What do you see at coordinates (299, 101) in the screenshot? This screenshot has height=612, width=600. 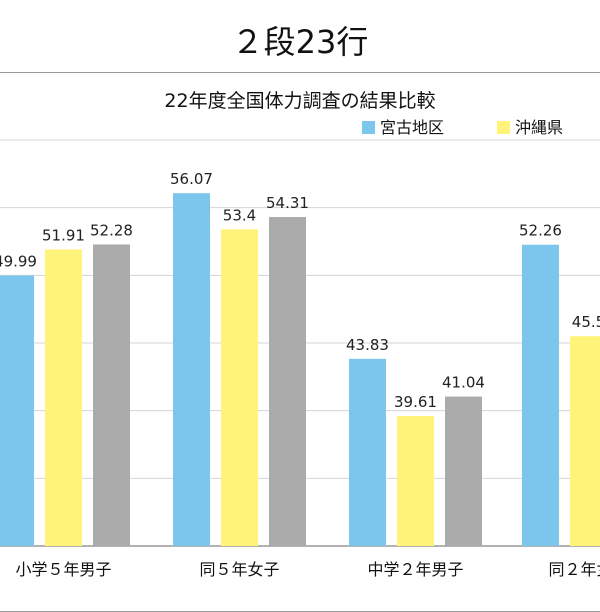 I see `chart-title: 22年度全国体力調査の結果比較` at bounding box center [299, 101].